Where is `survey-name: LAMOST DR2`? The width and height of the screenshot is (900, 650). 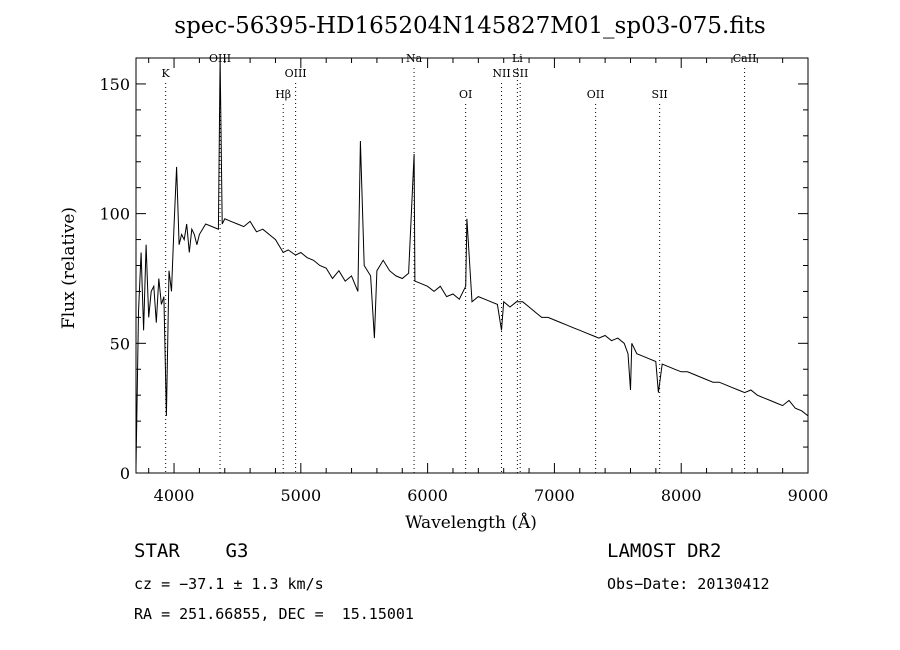
survey-name: LAMOST DR2 is located at coordinates (664, 551).